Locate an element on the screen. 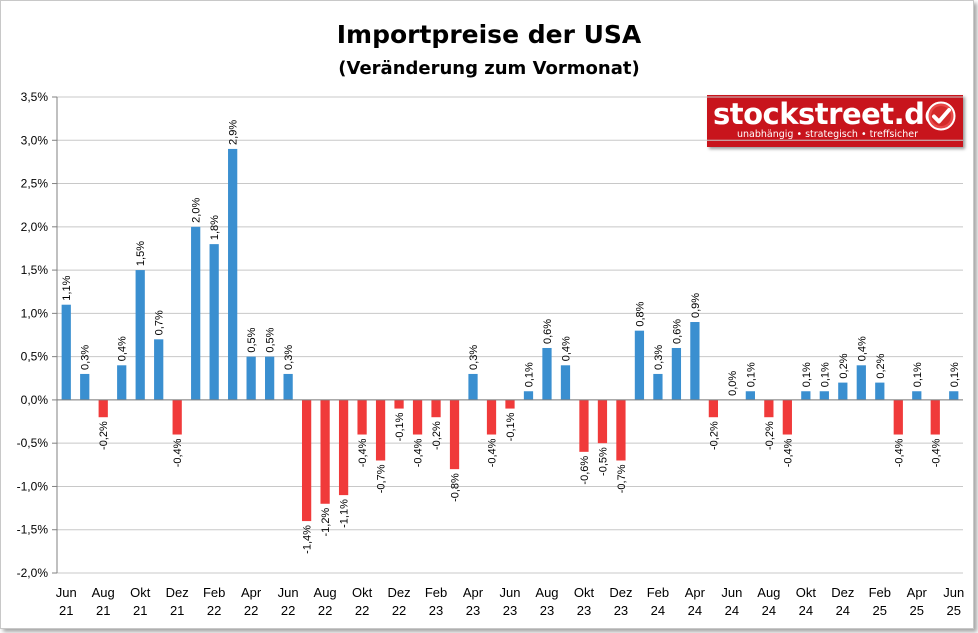 This screenshot has width=978, height=633. data-label: 2,0% is located at coordinates (197, 210).